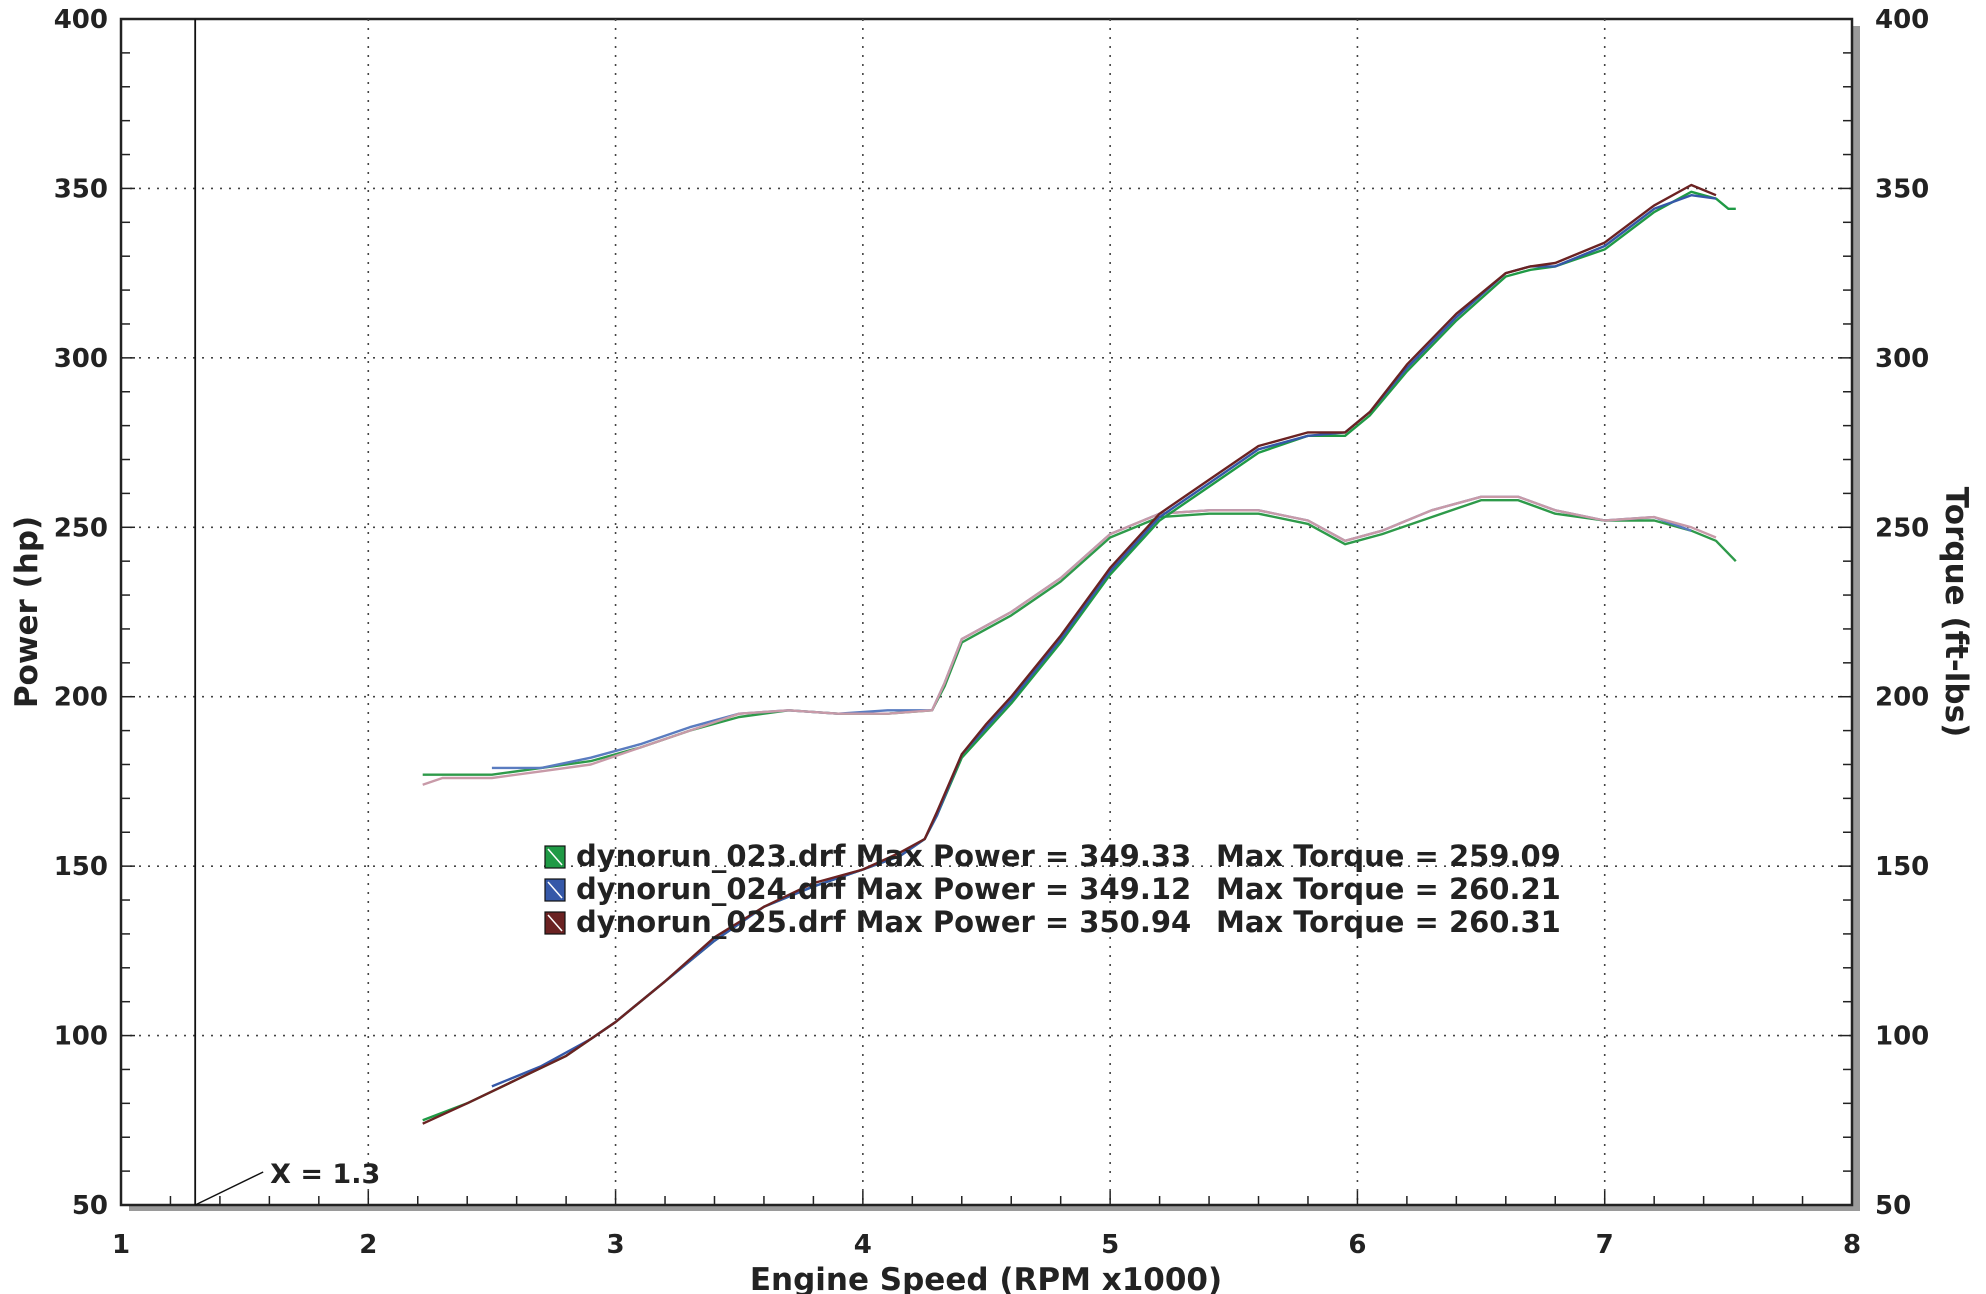 The image size is (1986, 1294). I want to click on y-left-tick-label: 200, so click(81, 698).